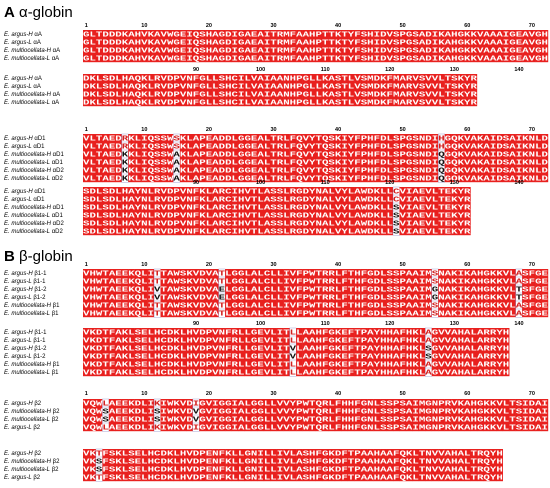  Describe the element at coordinates (209, 26) in the screenshot. I see `ruler-number: 20` at that location.